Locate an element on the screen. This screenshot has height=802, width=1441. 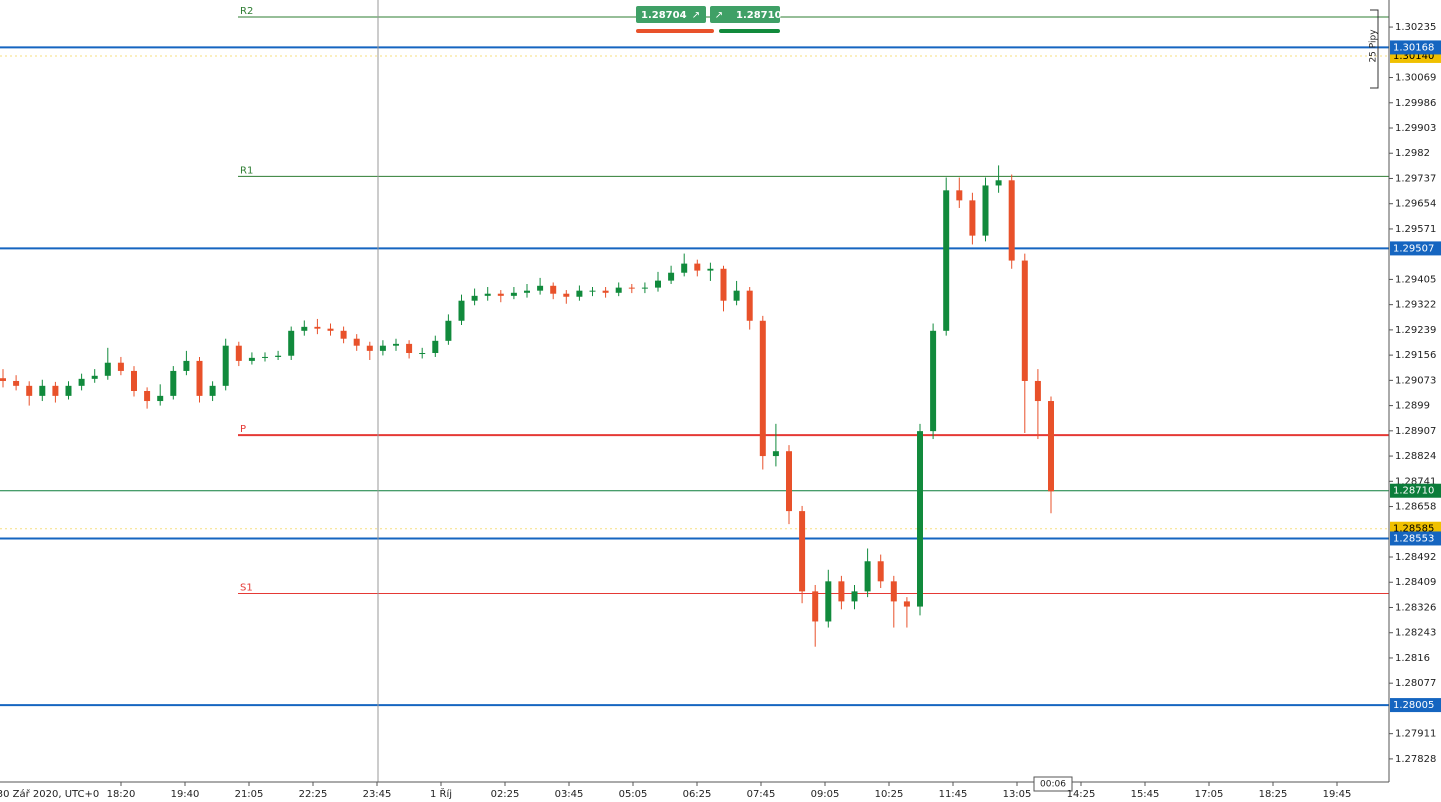
x-tick-label: 03:45 is located at coordinates (569, 794).